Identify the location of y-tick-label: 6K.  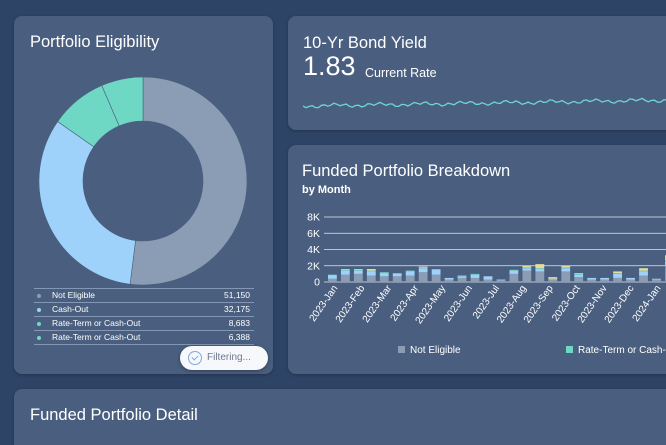
(313, 234).